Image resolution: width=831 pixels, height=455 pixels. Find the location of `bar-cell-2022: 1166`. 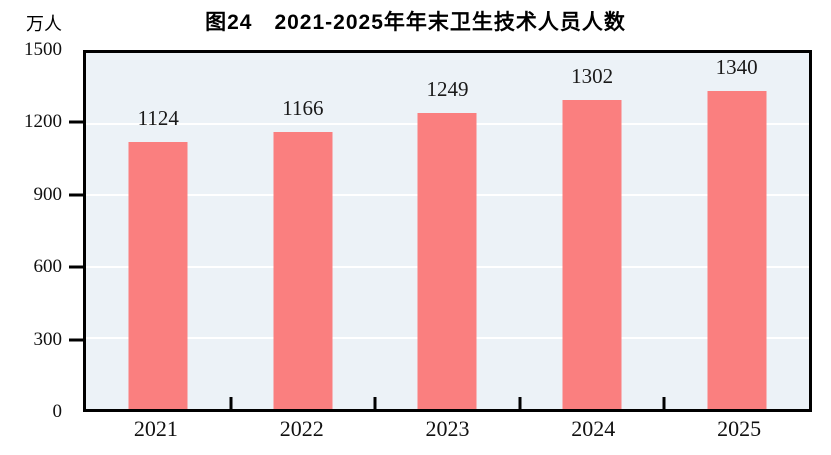

bar-cell-2022: 1166 is located at coordinates (303, 231).